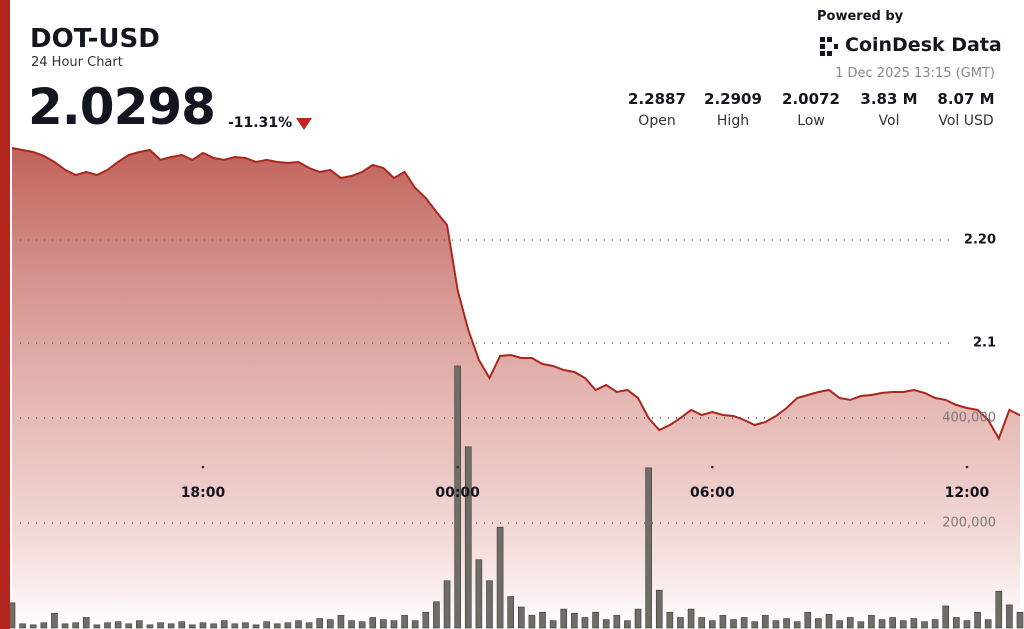 This screenshot has height=629, width=1024. I want to click on stat: 2.2887 Open, so click(657, 109).